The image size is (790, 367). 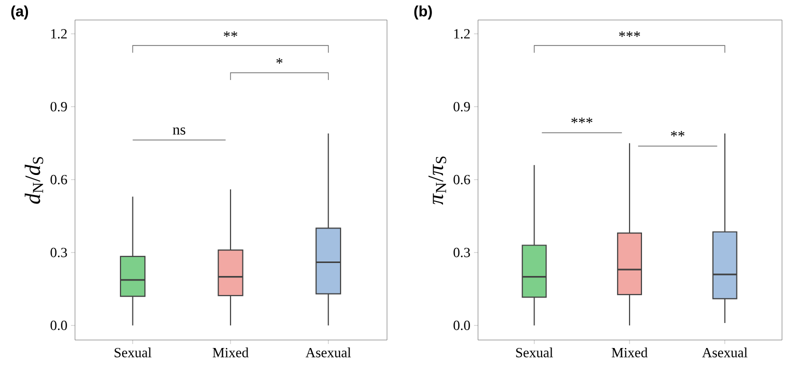 I want to click on annotation: *, so click(x=279, y=61).